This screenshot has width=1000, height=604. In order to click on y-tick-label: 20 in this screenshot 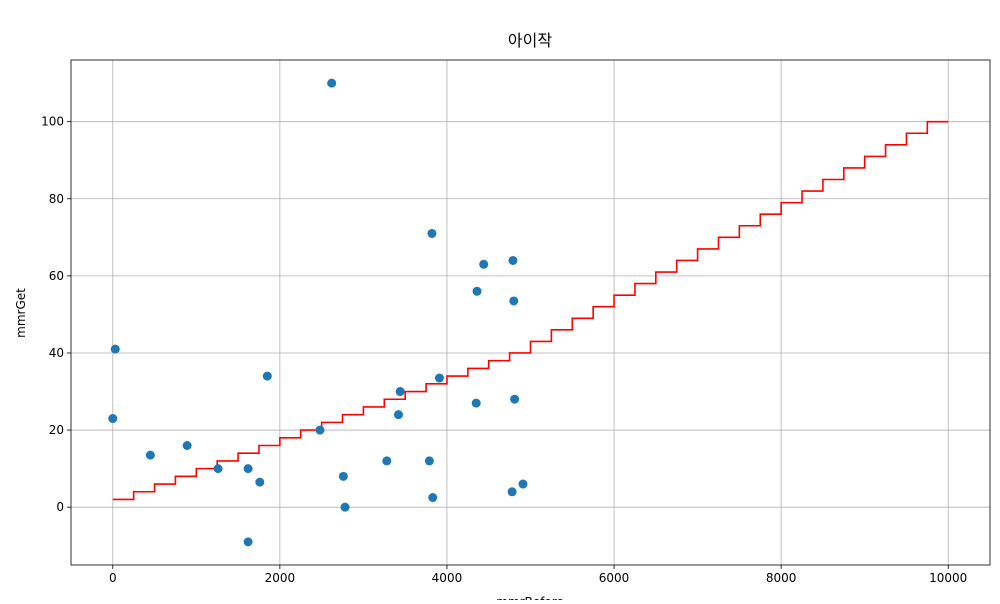, I will do `click(56, 430)`.